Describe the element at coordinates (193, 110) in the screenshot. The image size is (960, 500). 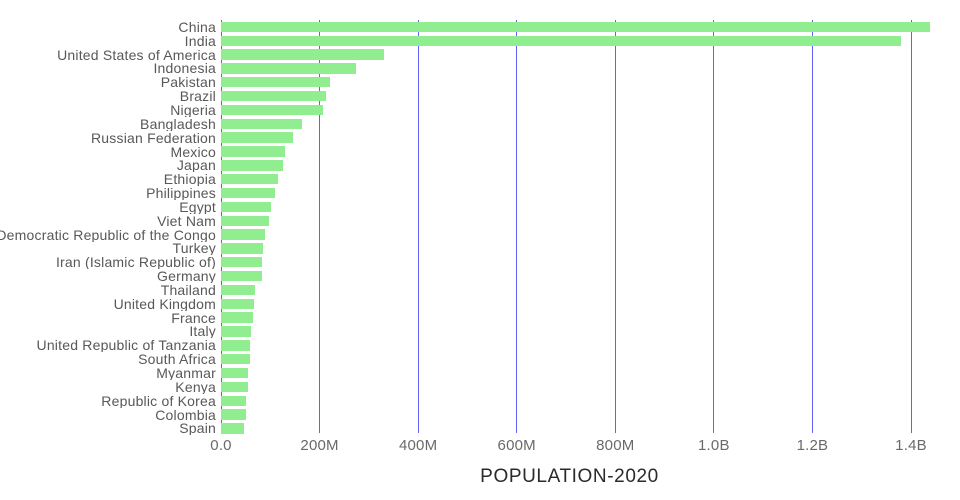
I see `category-label-text: Nigeria` at that location.